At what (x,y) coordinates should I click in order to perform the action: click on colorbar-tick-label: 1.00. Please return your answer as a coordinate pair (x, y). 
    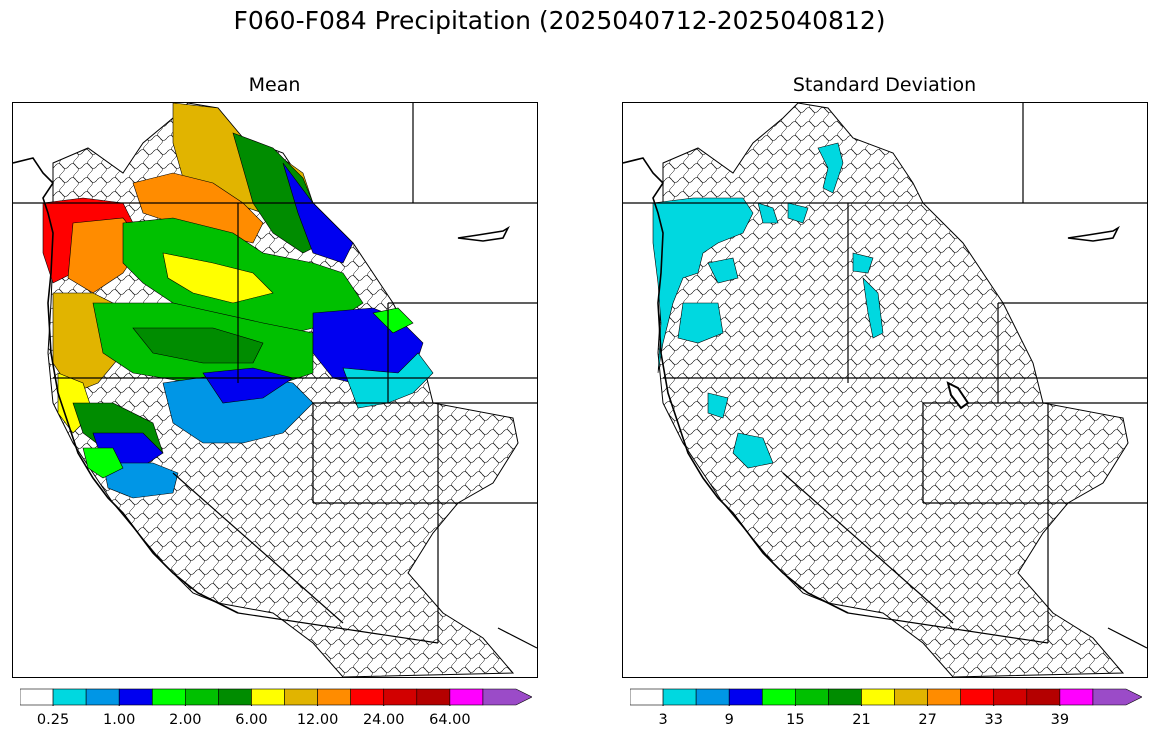
    Looking at the image, I should click on (119, 720).